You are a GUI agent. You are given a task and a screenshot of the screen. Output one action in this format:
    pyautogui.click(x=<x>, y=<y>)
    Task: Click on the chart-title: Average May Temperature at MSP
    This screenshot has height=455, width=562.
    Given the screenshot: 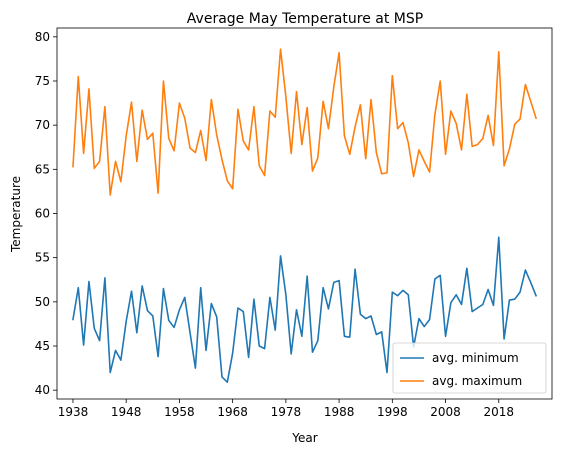 What is the action you would take?
    pyautogui.click(x=305, y=19)
    